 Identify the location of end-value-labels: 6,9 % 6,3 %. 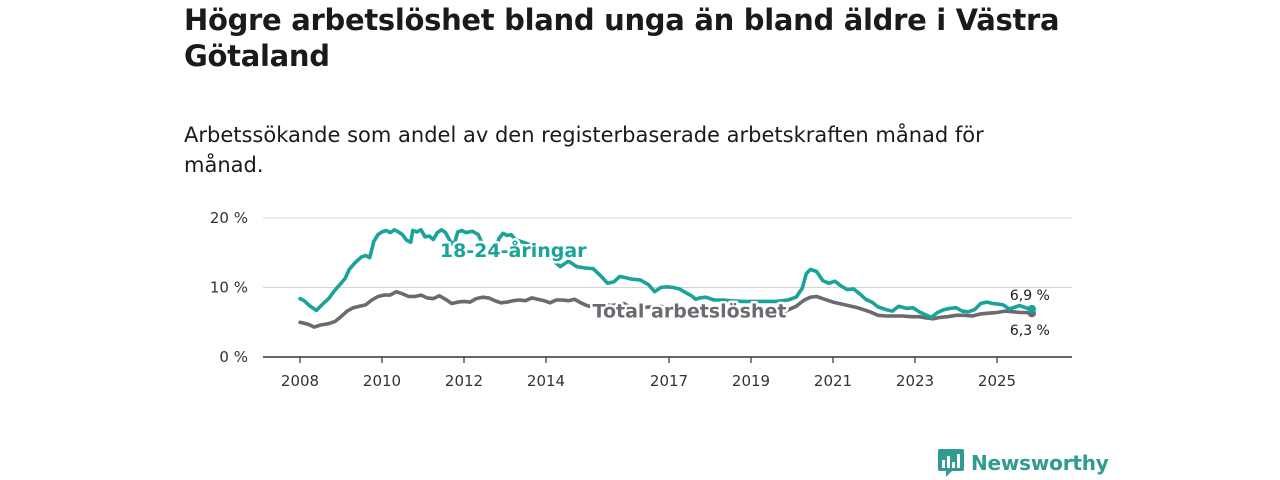
(1030, 313).